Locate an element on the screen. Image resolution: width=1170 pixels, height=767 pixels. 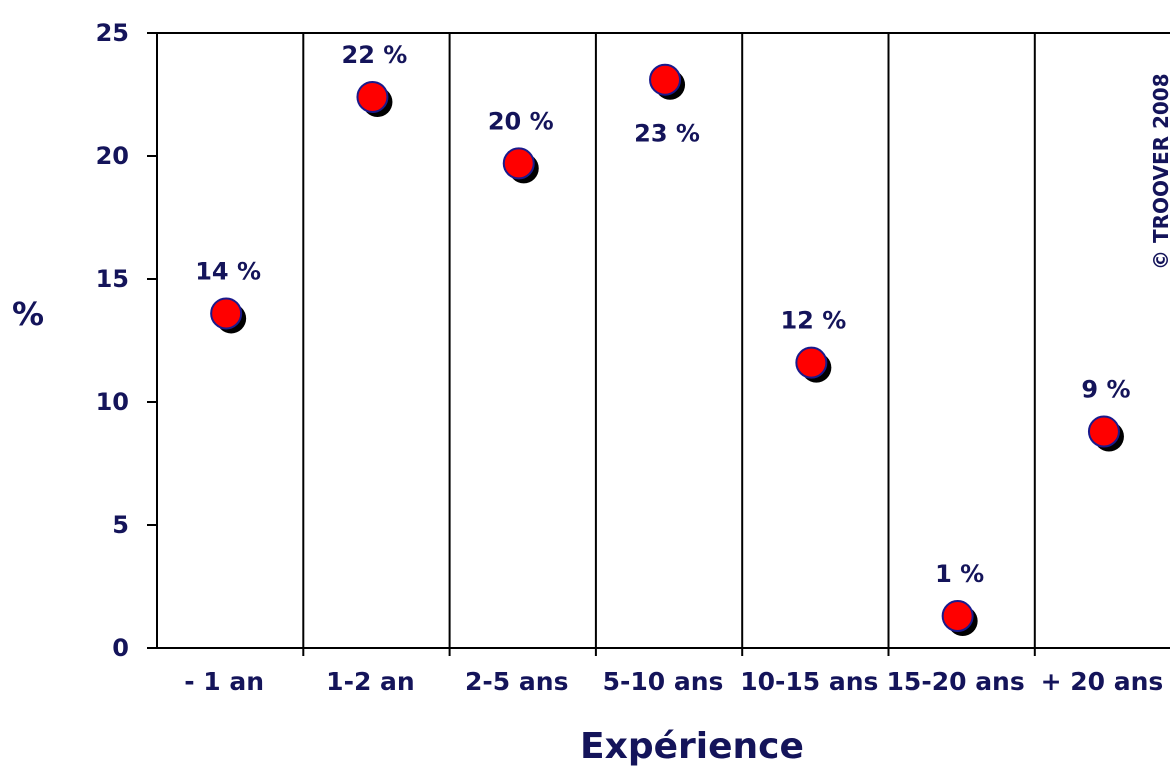
x-tick-label: 10-15 ans is located at coordinates (809, 681).